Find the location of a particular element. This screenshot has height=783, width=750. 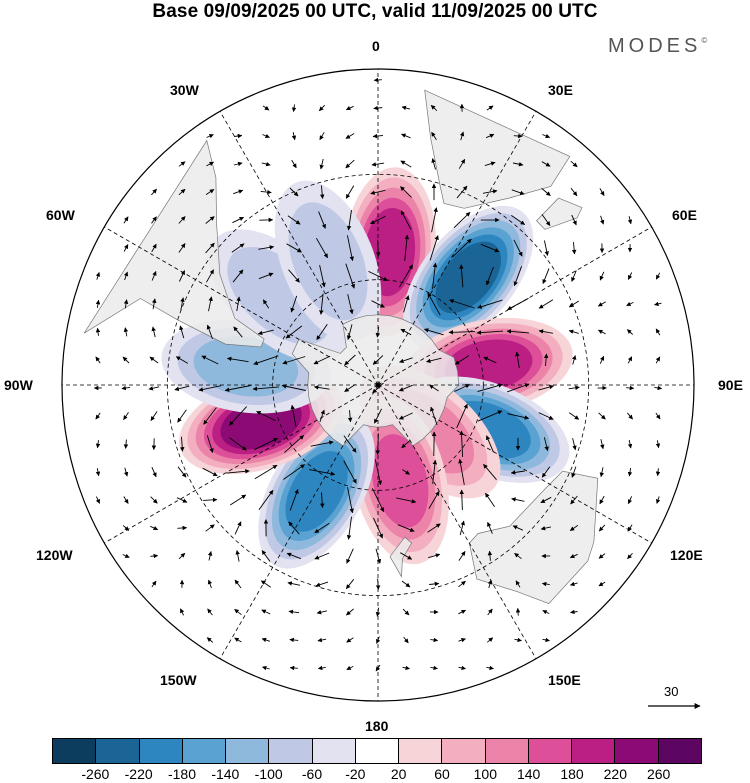

colorbar-tick-label: -20 is located at coordinates (355, 774).